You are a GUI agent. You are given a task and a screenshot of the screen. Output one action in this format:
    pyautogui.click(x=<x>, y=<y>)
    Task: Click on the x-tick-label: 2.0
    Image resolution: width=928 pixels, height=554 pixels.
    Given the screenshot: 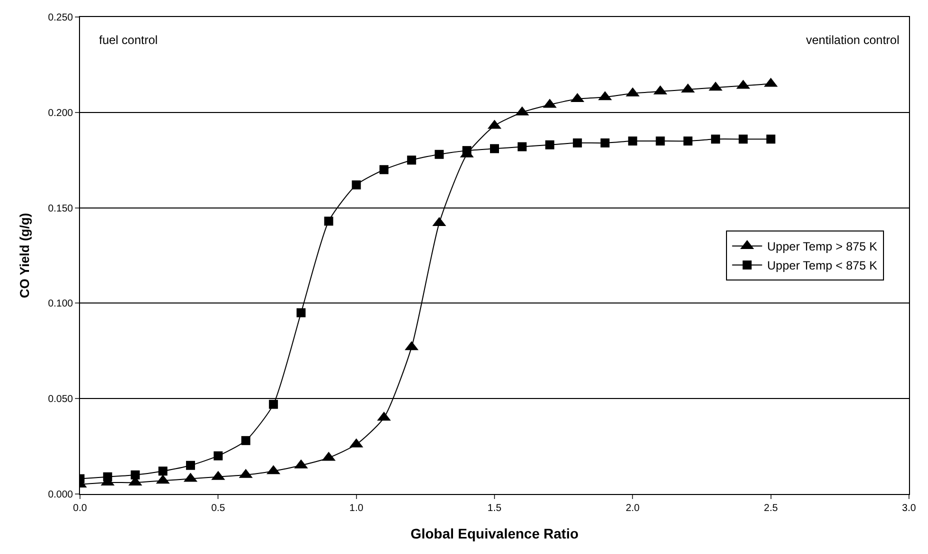 What is the action you would take?
    pyautogui.click(x=633, y=508)
    